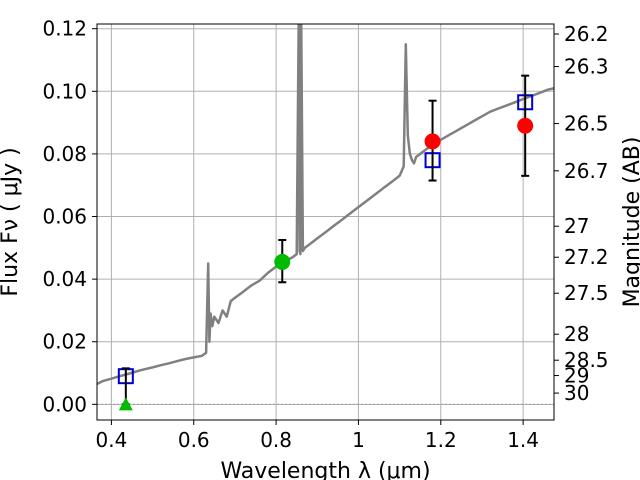 This screenshot has height=480, width=640. Describe the element at coordinates (64, 91) in the screenshot. I see `y-tick-label: 0.10` at that location.